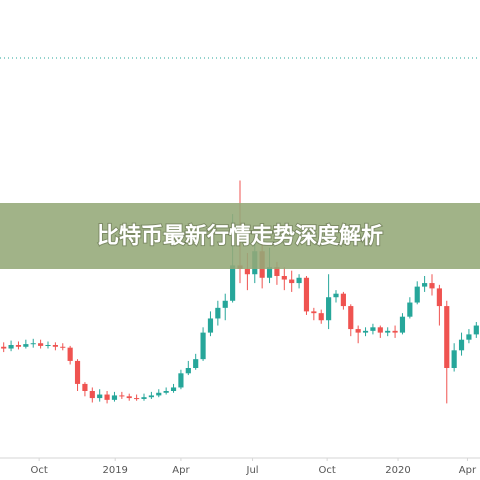  I want to click on x-tick-label: 2020, so click(397, 470).